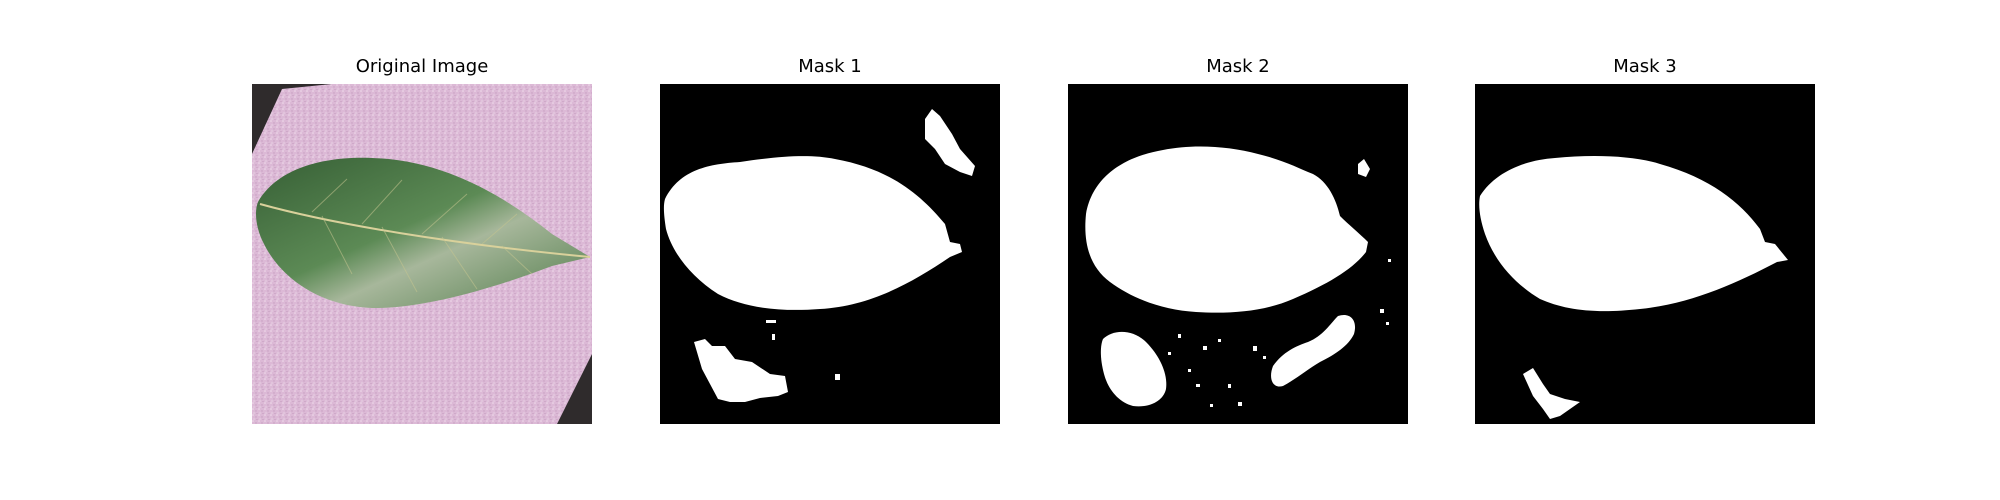 This screenshot has width=2000, height=500. What do you see at coordinates (1645, 66) in the screenshot?
I see `panel-title: Mask 3` at bounding box center [1645, 66].